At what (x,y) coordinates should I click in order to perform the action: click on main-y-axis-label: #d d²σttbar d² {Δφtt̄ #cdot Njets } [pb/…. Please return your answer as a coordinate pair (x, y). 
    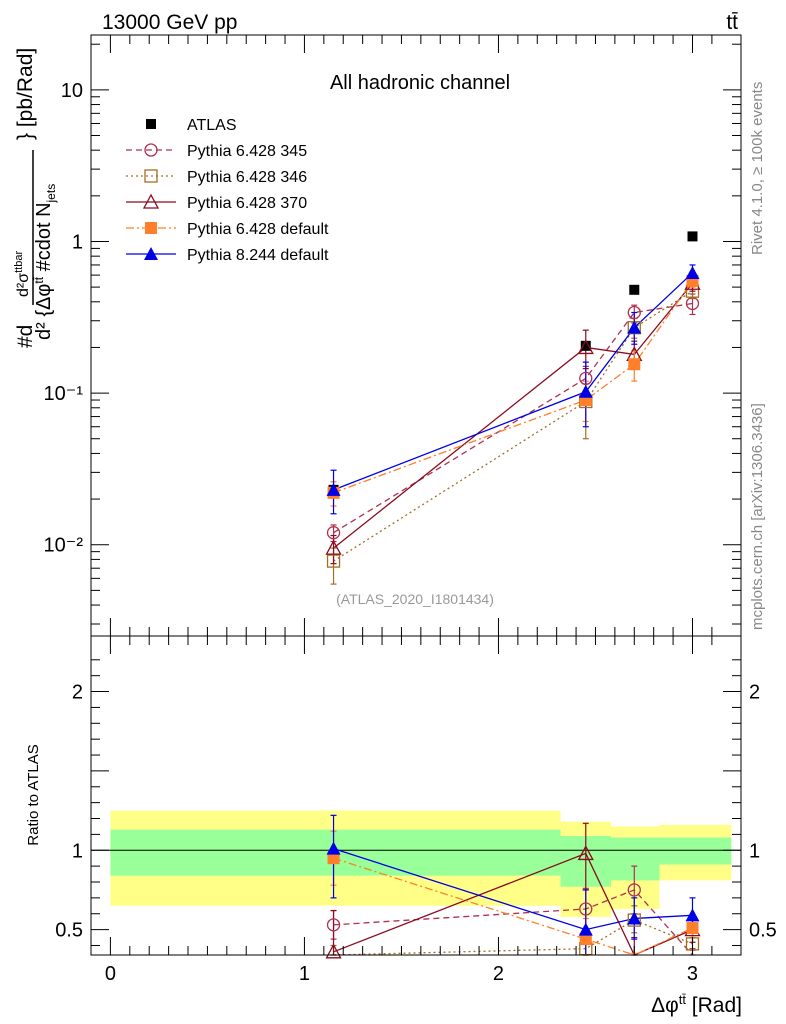
    Looking at the image, I should click on (35, 198).